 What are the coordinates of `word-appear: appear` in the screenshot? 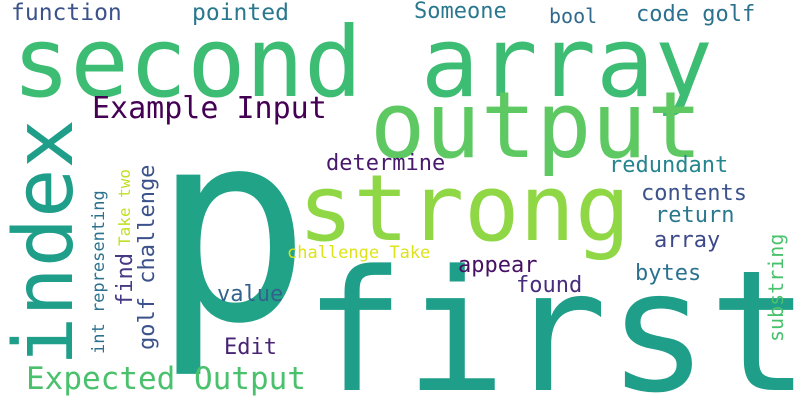 It's located at (498, 265).